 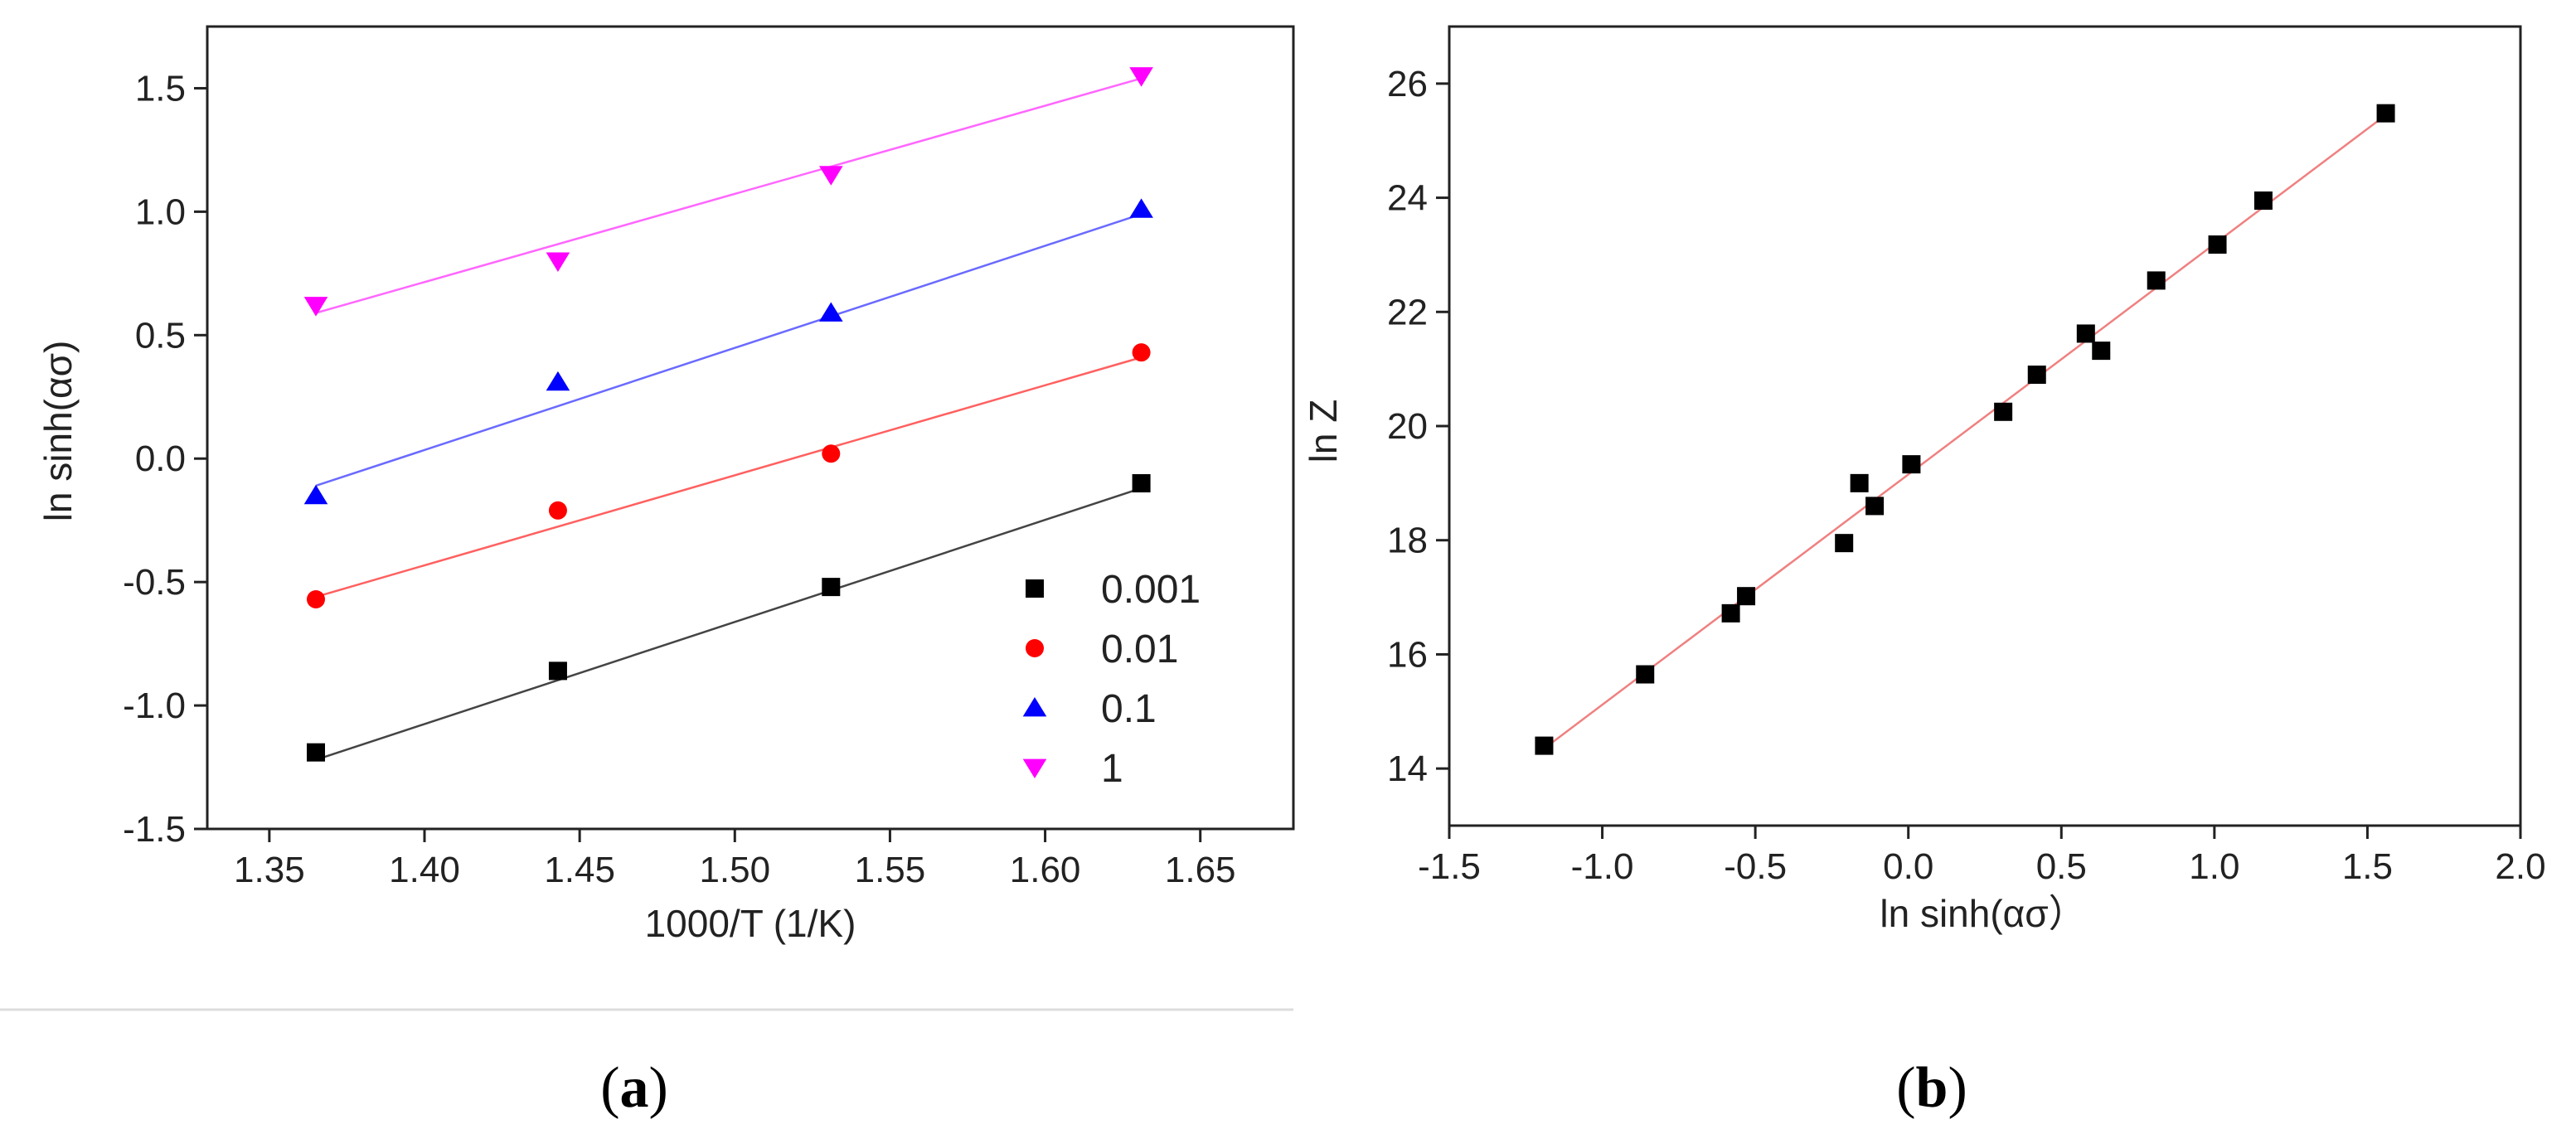 What do you see at coordinates (1407, 769) in the screenshot?
I see `b-y-tick-label: 14` at bounding box center [1407, 769].